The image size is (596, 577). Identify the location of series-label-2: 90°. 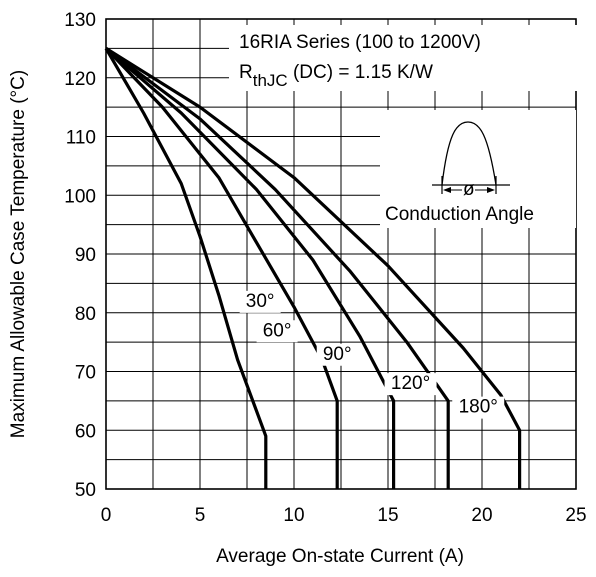
(337, 354).